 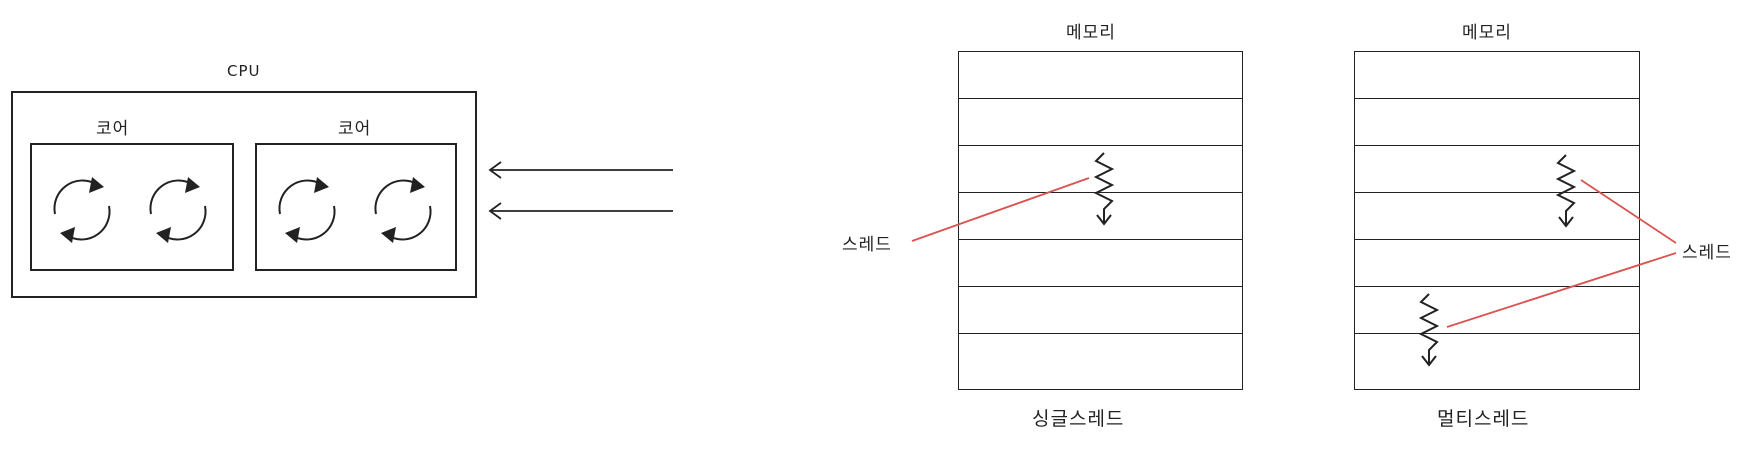 I want to click on cpu-box, so click(x=244, y=194).